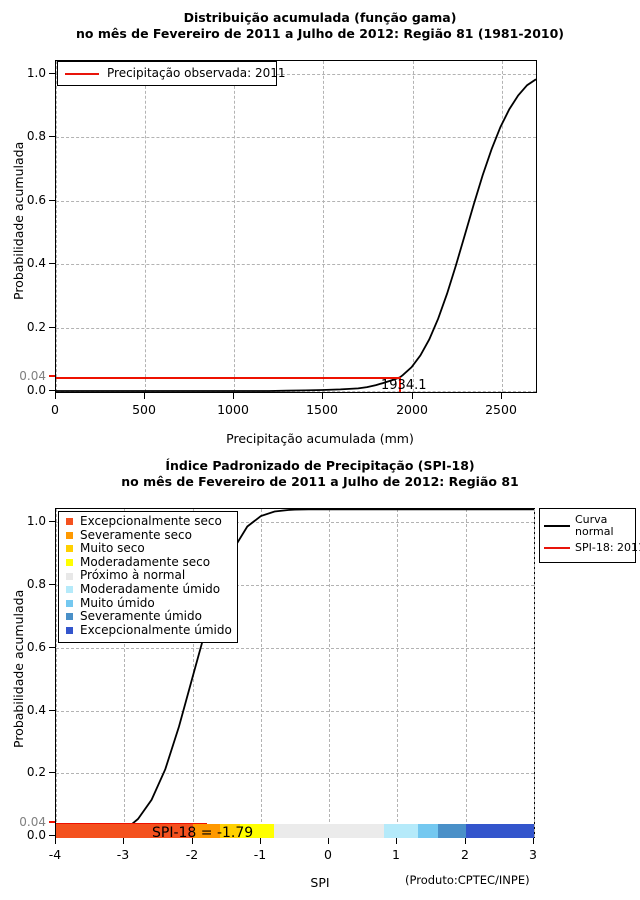 The height and width of the screenshot is (900, 640). What do you see at coordinates (257, 831) in the screenshot?
I see `colorbar-segment-moderadamente-seco` at bounding box center [257, 831].